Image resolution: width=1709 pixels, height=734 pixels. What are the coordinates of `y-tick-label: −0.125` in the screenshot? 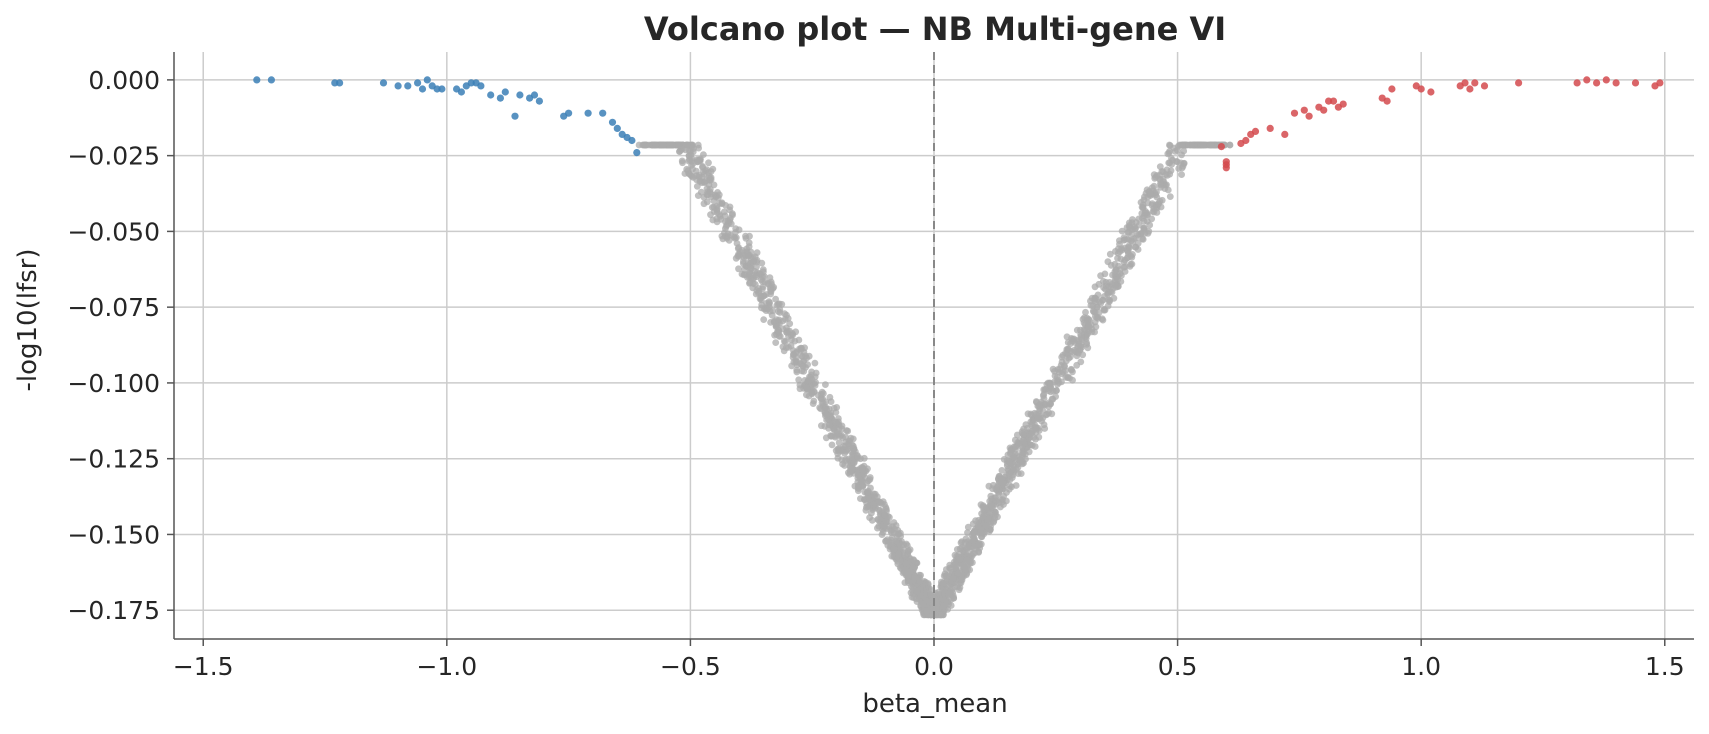 It's located at (113, 459).